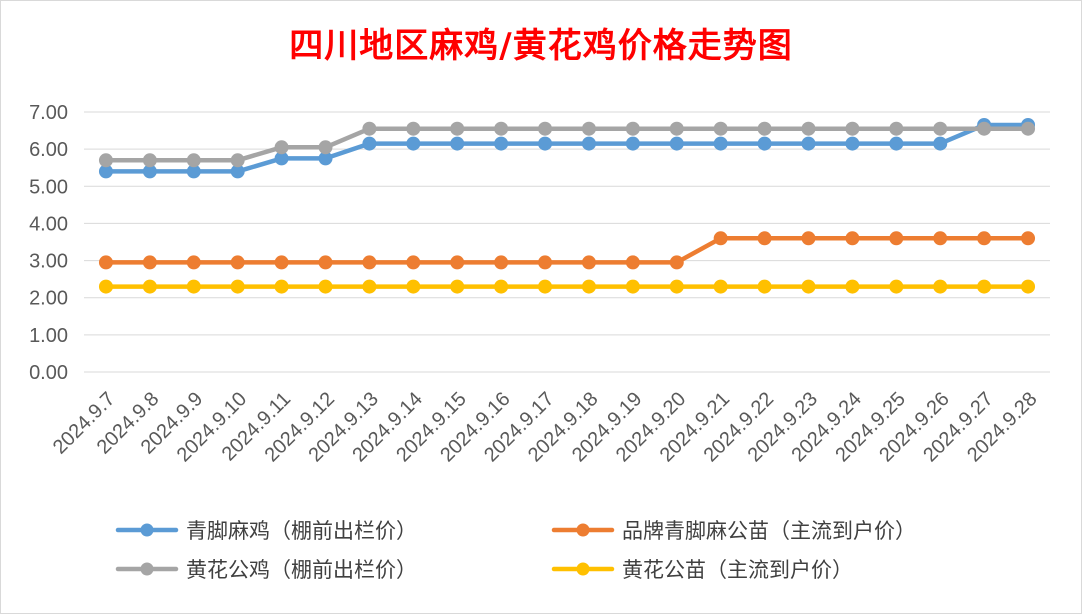 This screenshot has width=1082, height=614. What do you see at coordinates (769, 531) in the screenshot?
I see `legend-label: 品牌青脚麻公苗（主流到户价）` at bounding box center [769, 531].